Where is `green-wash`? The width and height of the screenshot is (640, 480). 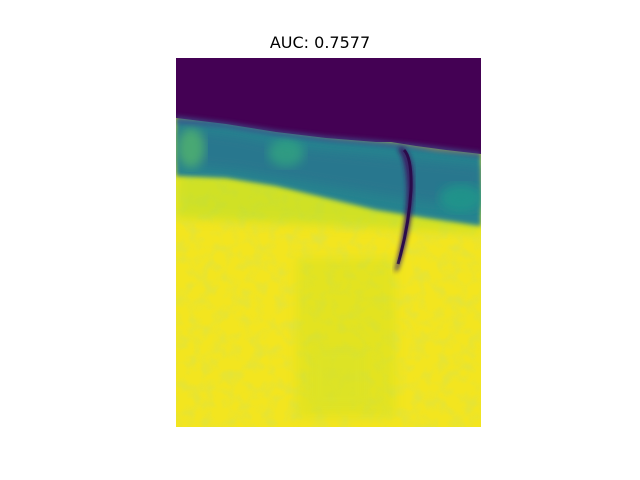
green-wash is located at coordinates (338, 378).